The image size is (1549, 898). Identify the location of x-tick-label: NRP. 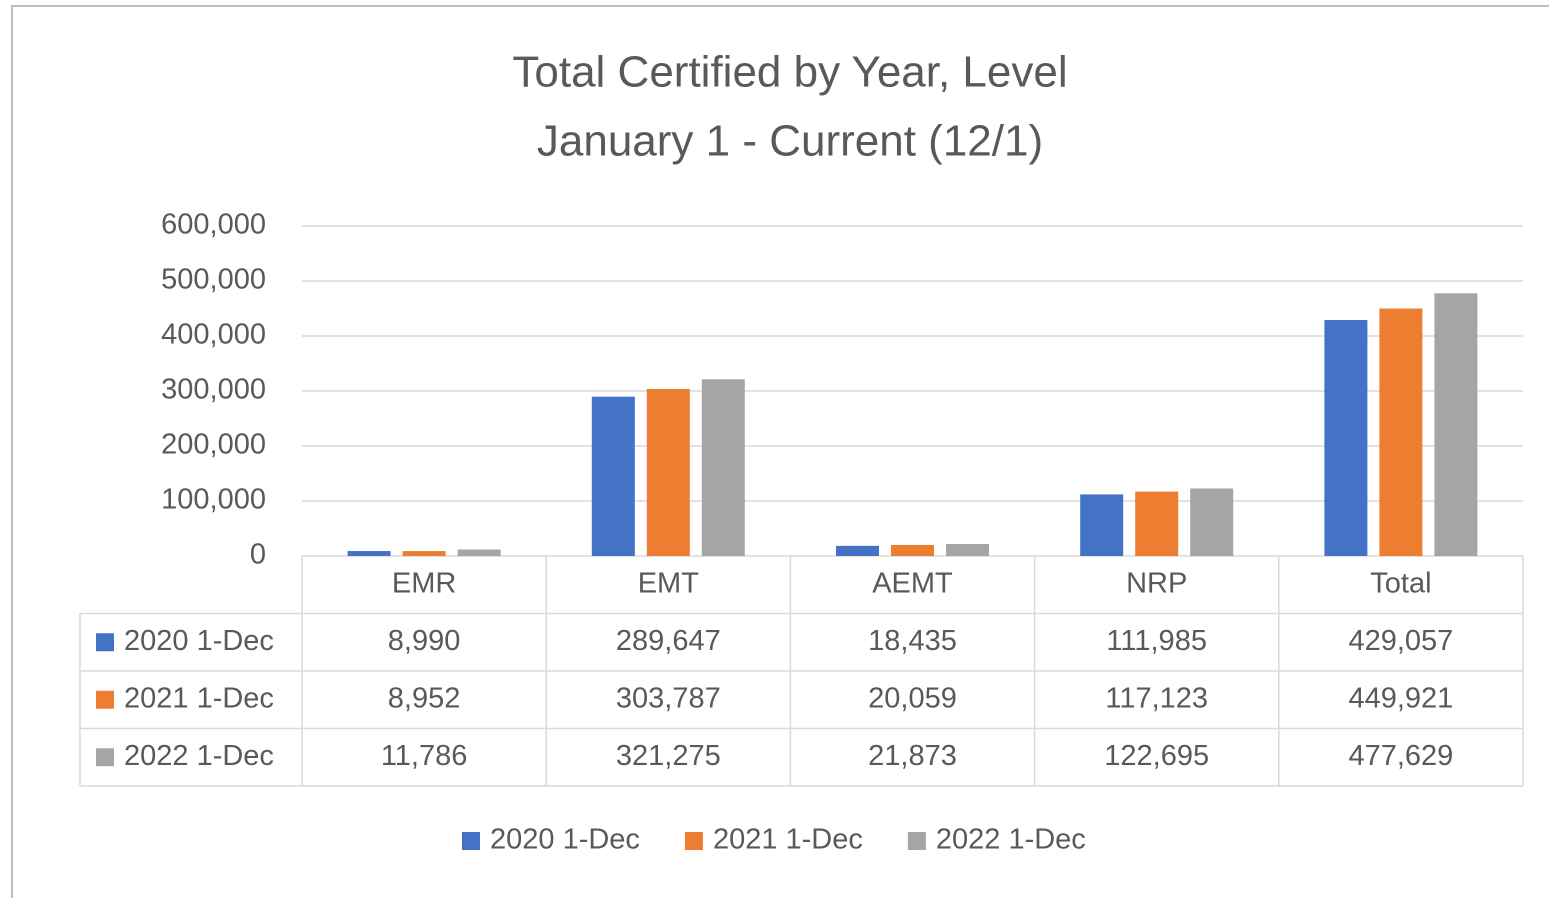
(1156, 583).